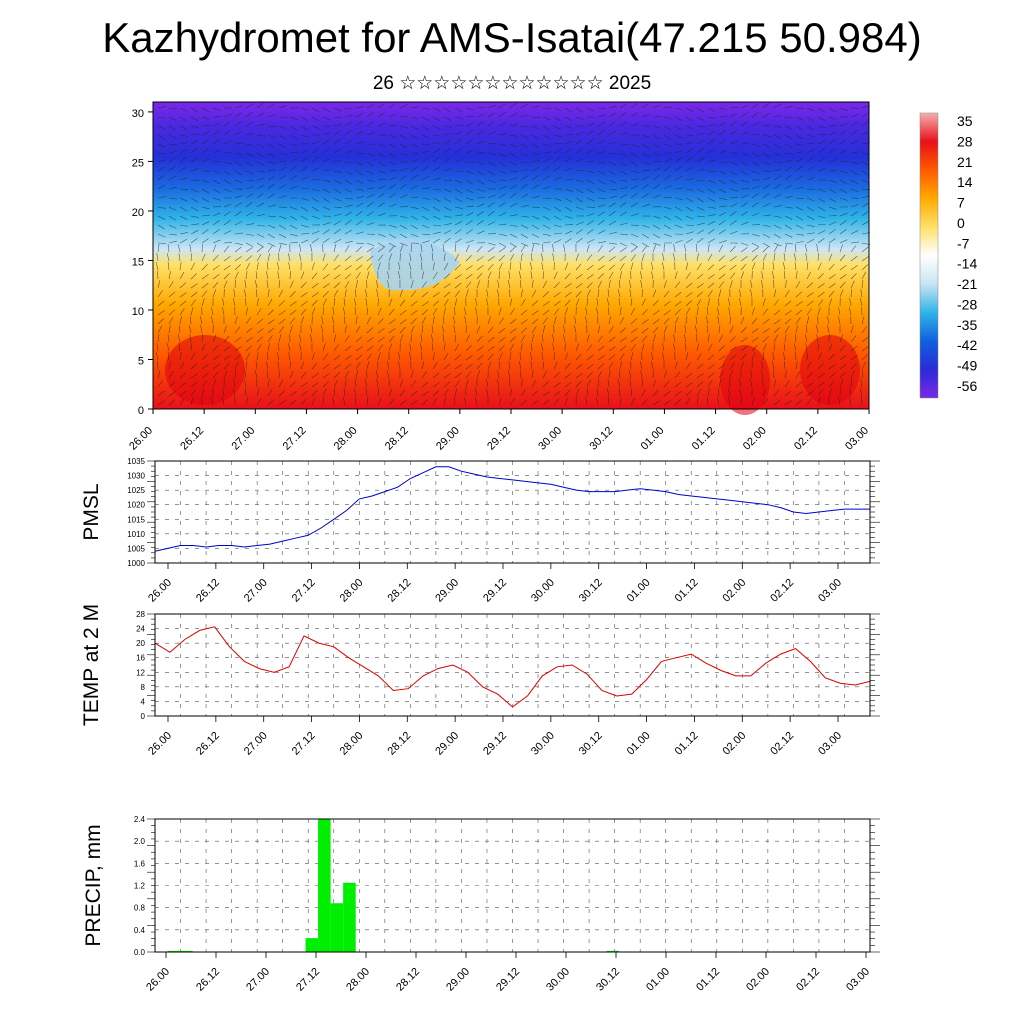 This screenshot has height=1024, width=1024. Describe the element at coordinates (140, 672) in the screenshot. I see `y-tick-label: 12` at that location.